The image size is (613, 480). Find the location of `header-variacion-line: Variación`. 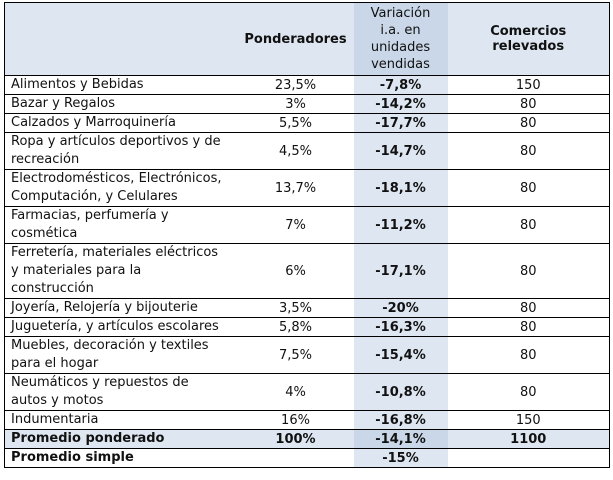

header-variacion-line: Variación is located at coordinates (400, 13).